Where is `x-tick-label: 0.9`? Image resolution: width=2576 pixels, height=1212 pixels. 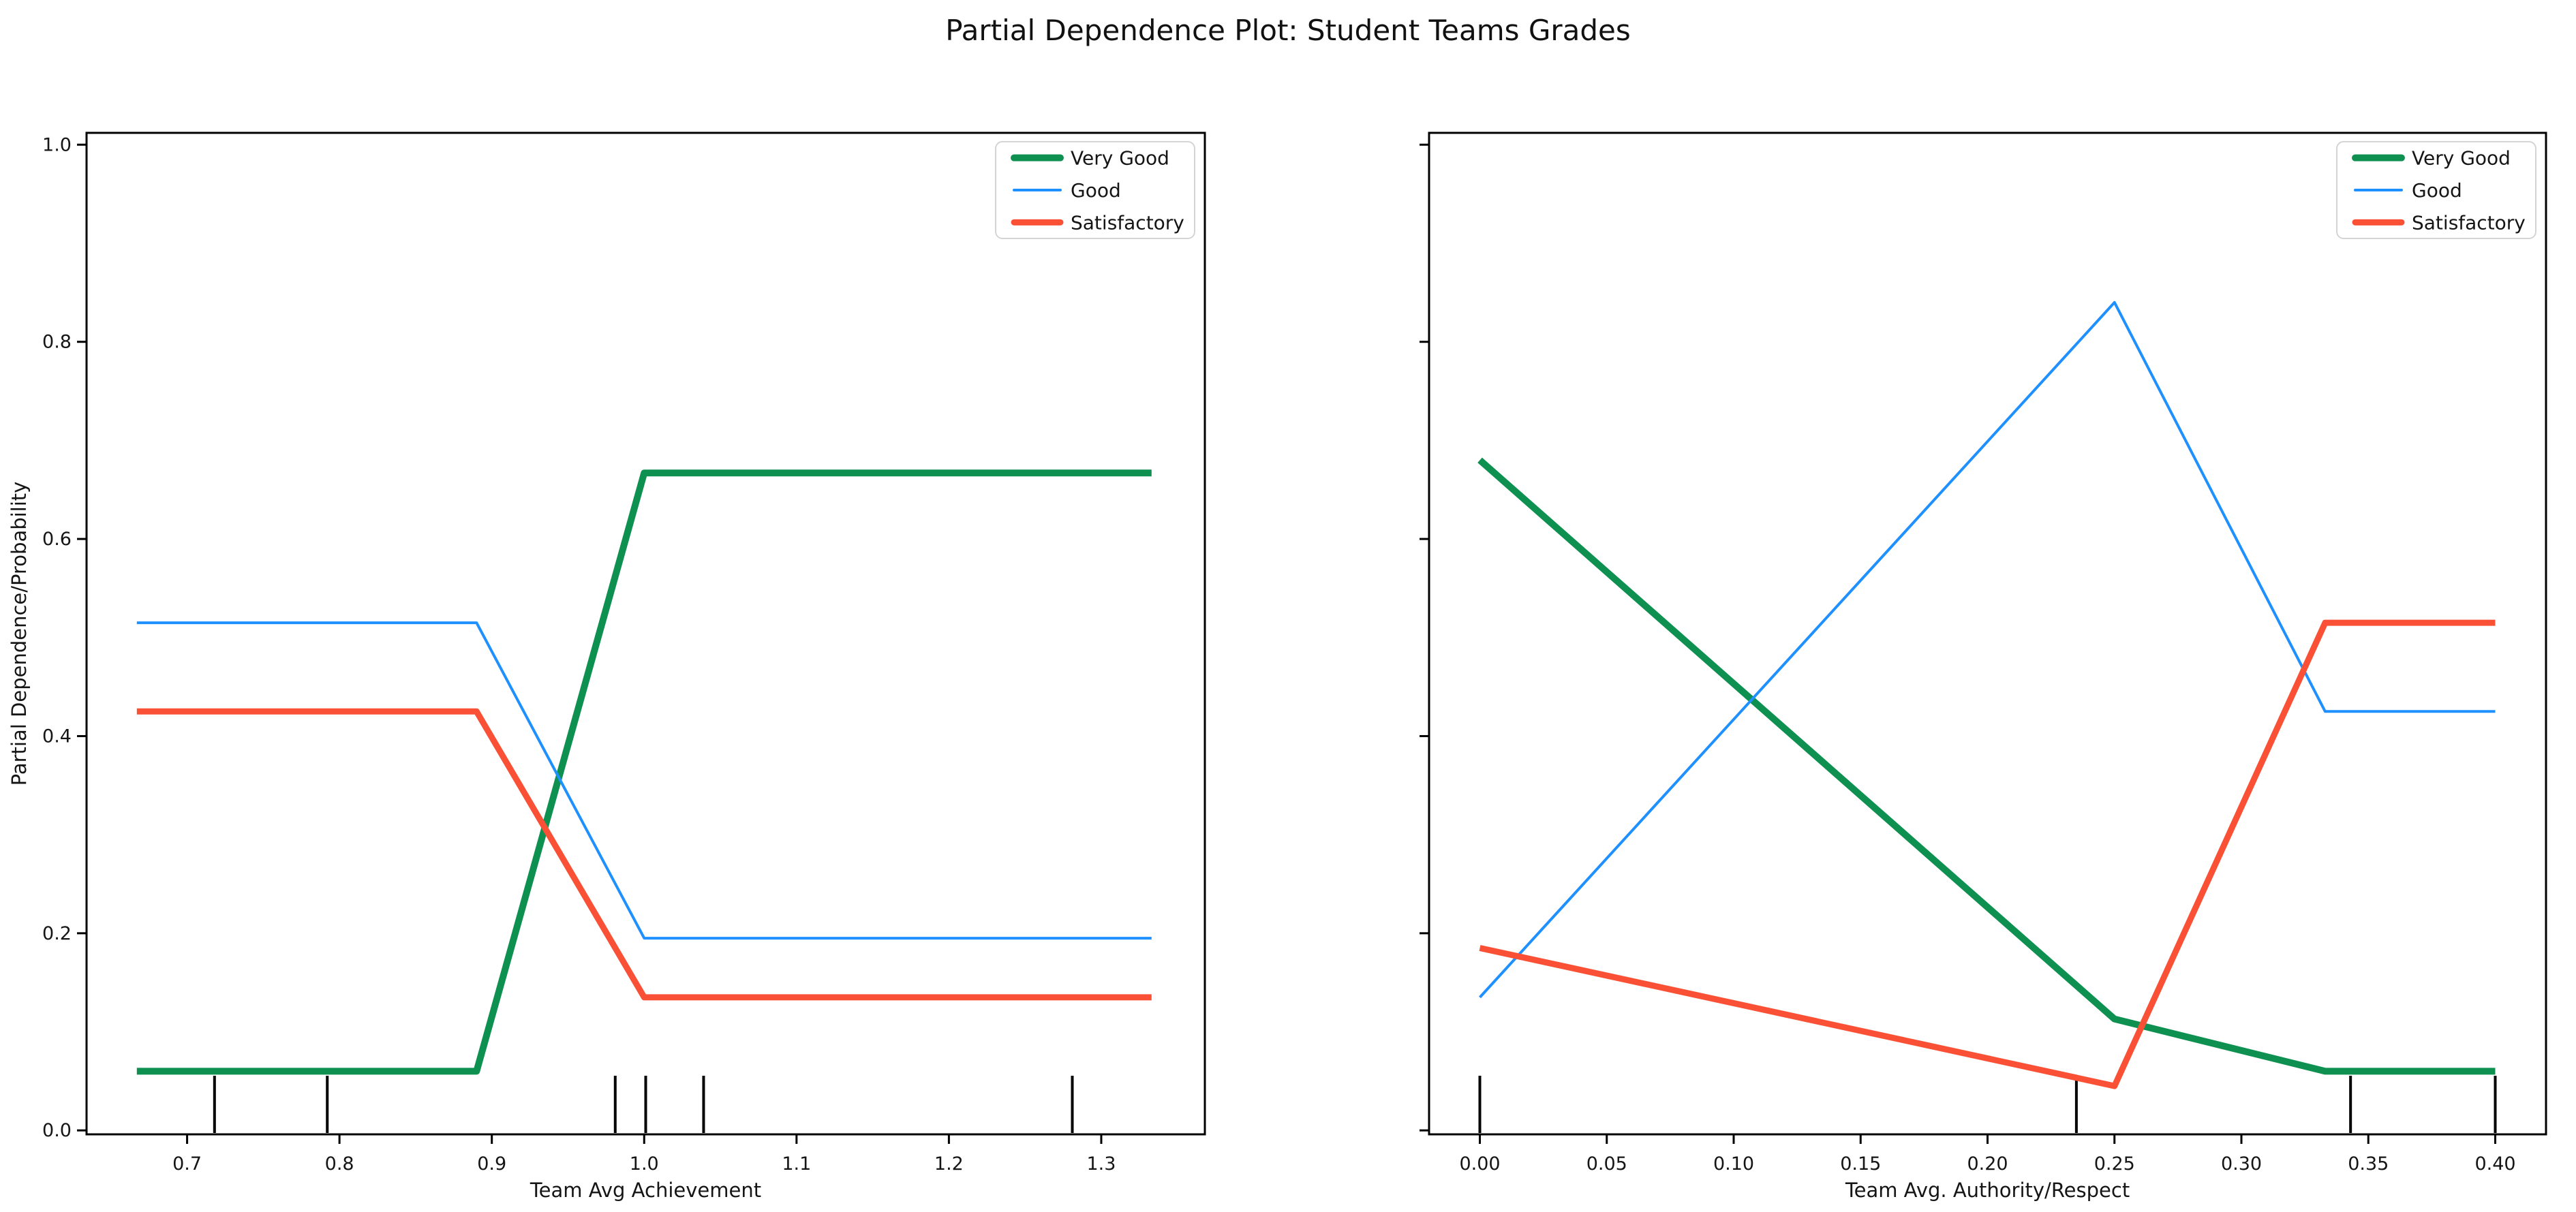
x-tick-label: 0.9 is located at coordinates (492, 1164).